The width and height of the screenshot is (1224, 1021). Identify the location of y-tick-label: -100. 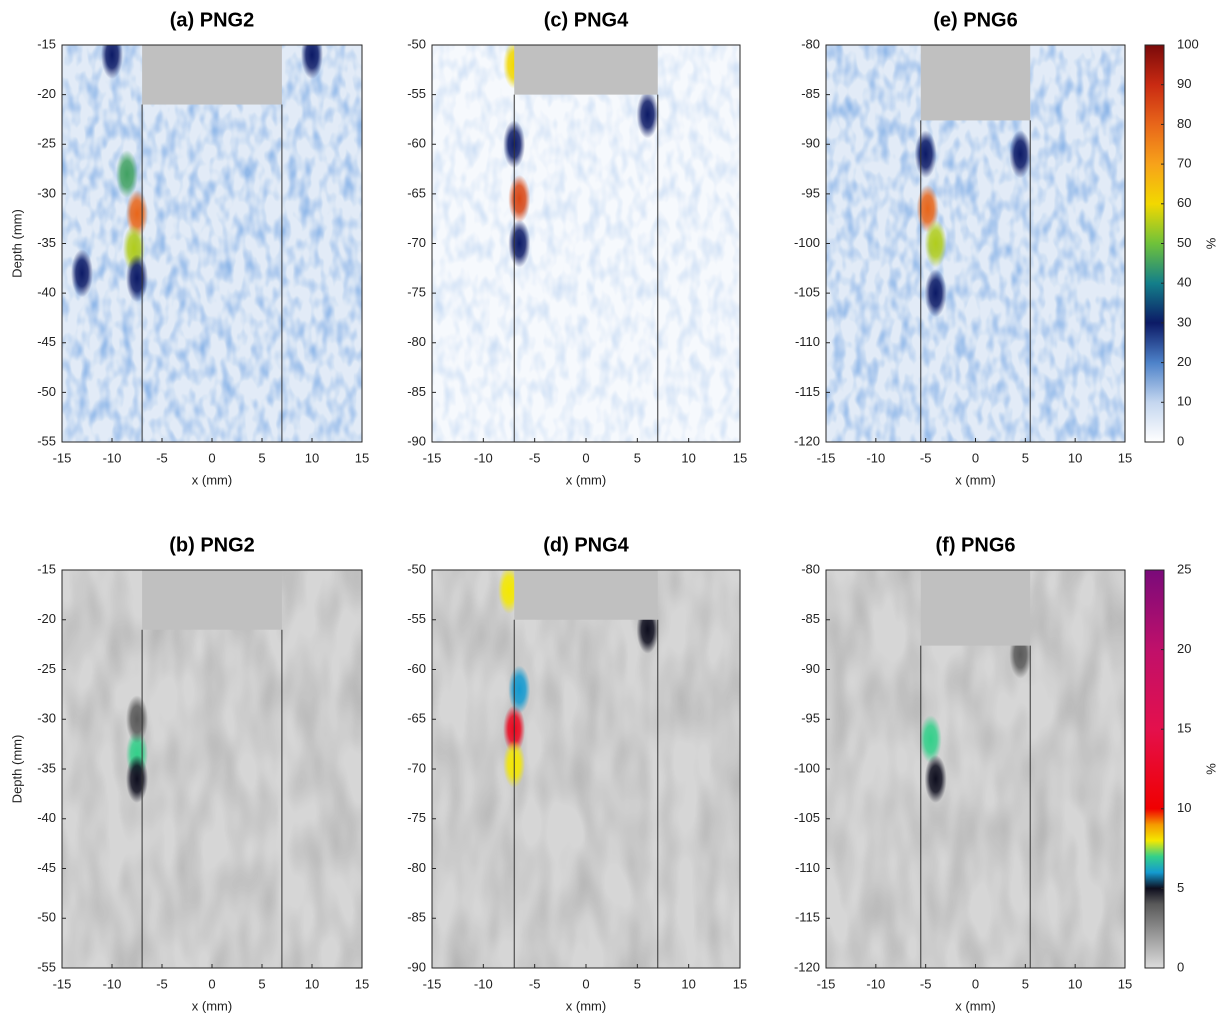
(807, 242).